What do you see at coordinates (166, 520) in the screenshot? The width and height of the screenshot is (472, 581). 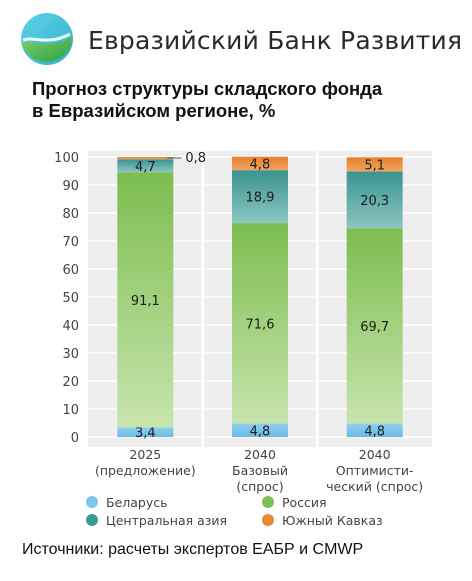 I see `legend-label-central-asia: Центральная азия` at bounding box center [166, 520].